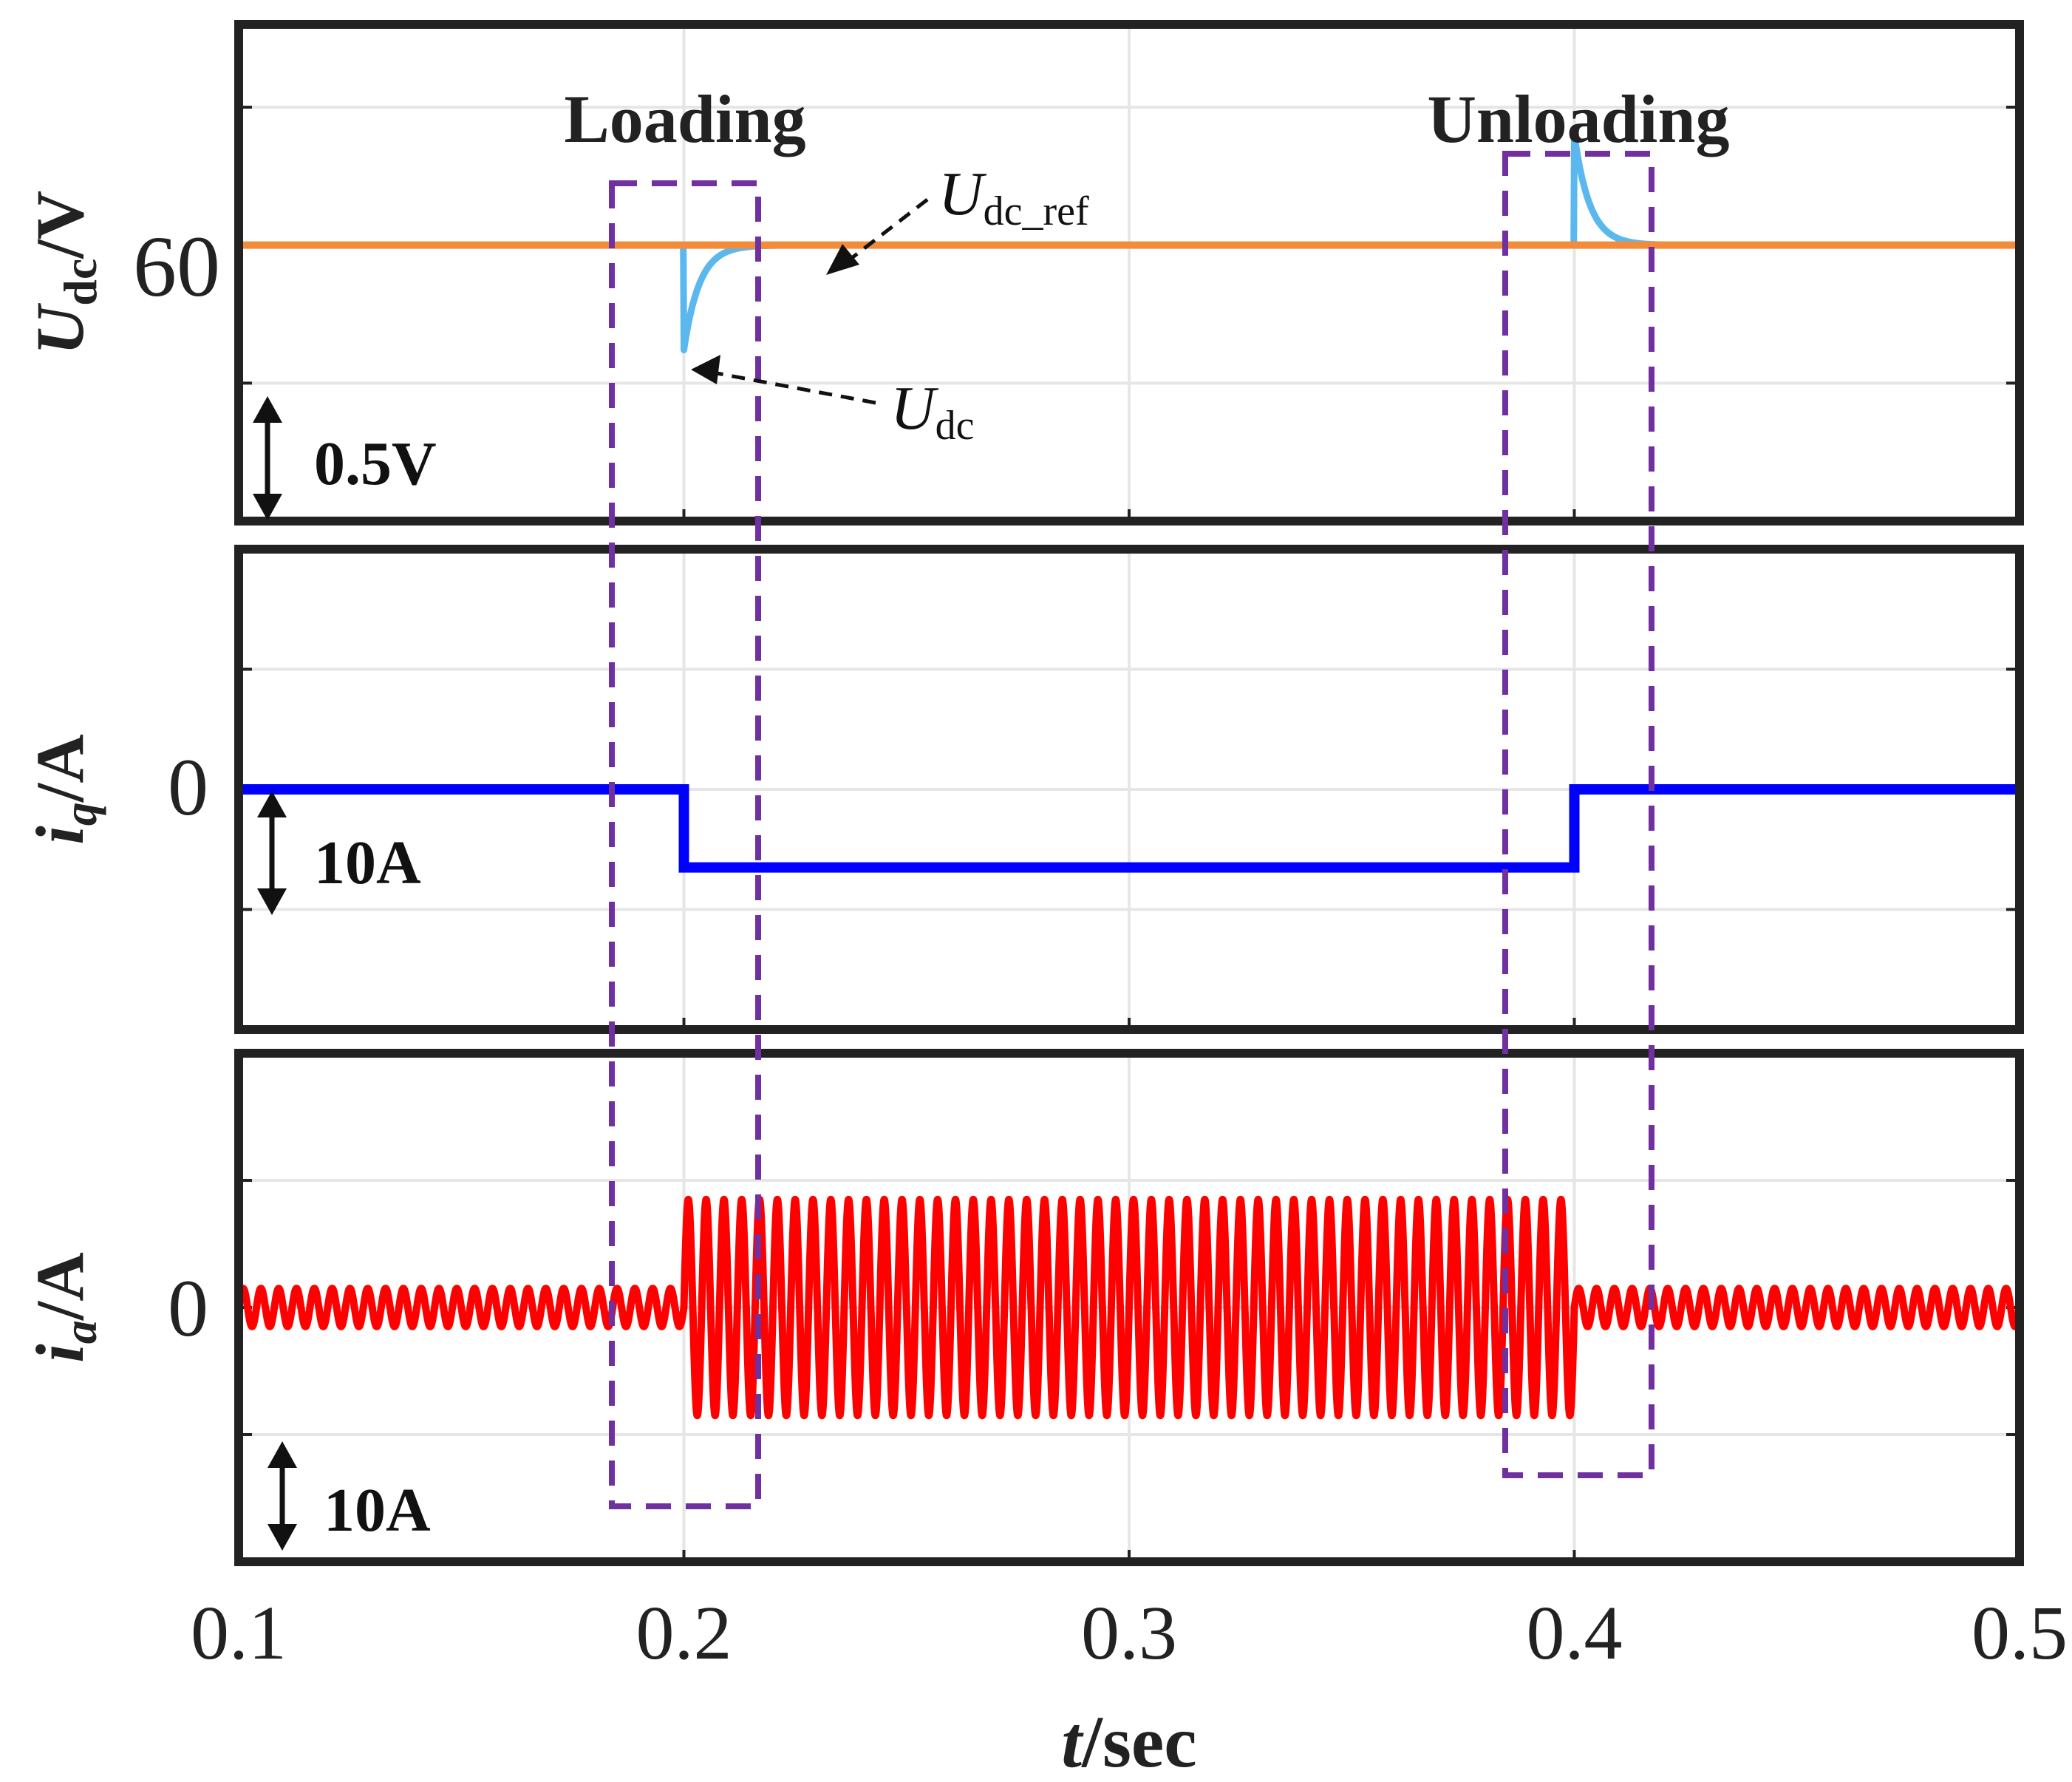  I want to click on x-tick-label: 0.3, so click(1129, 1633).